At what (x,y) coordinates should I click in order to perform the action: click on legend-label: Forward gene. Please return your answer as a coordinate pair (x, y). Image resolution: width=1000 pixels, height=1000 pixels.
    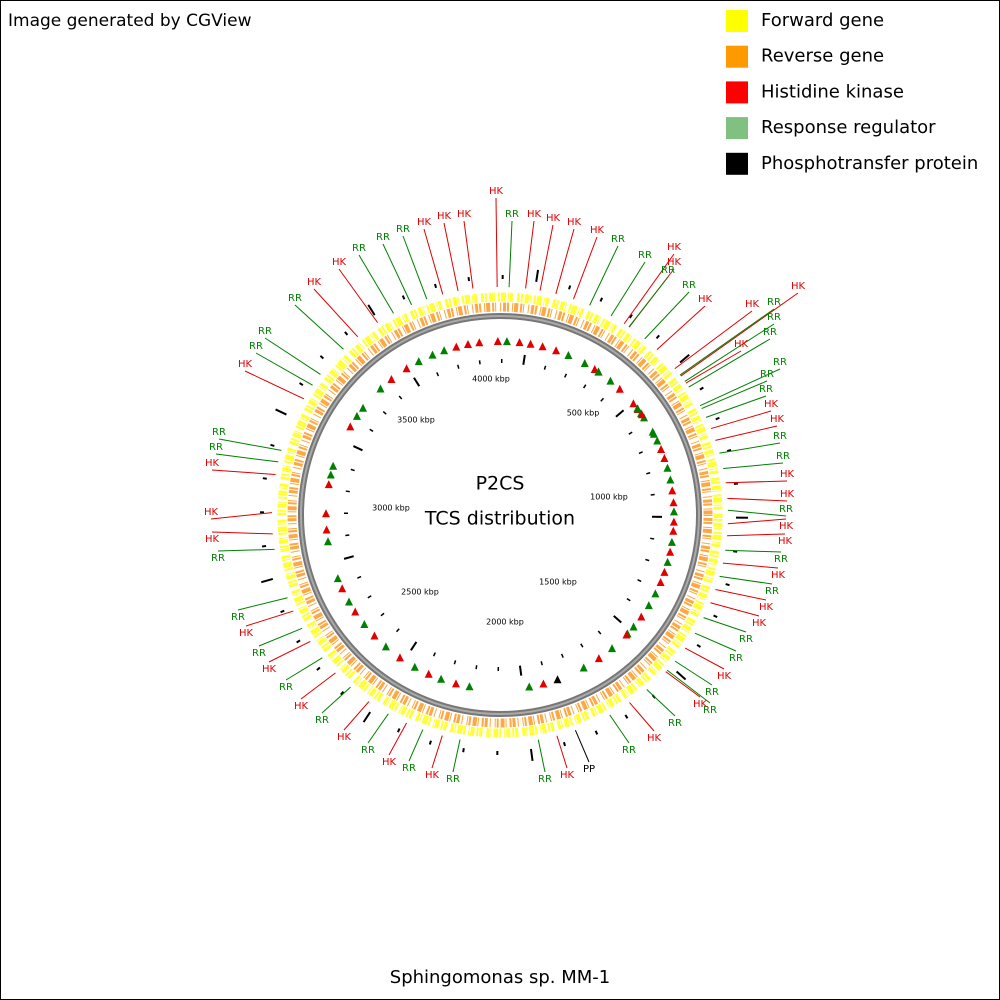
    Looking at the image, I should click on (822, 20).